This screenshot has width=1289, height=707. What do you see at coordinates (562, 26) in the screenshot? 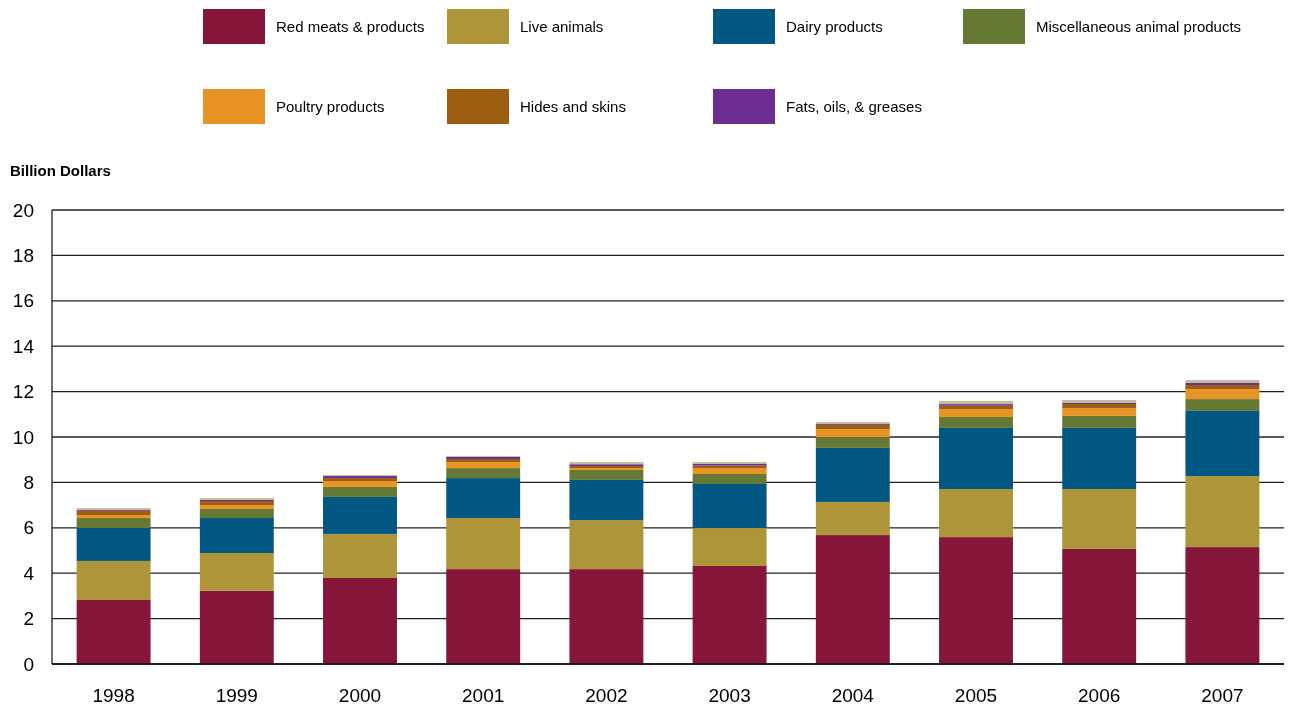
I see `legend-label: Live animals` at bounding box center [562, 26].